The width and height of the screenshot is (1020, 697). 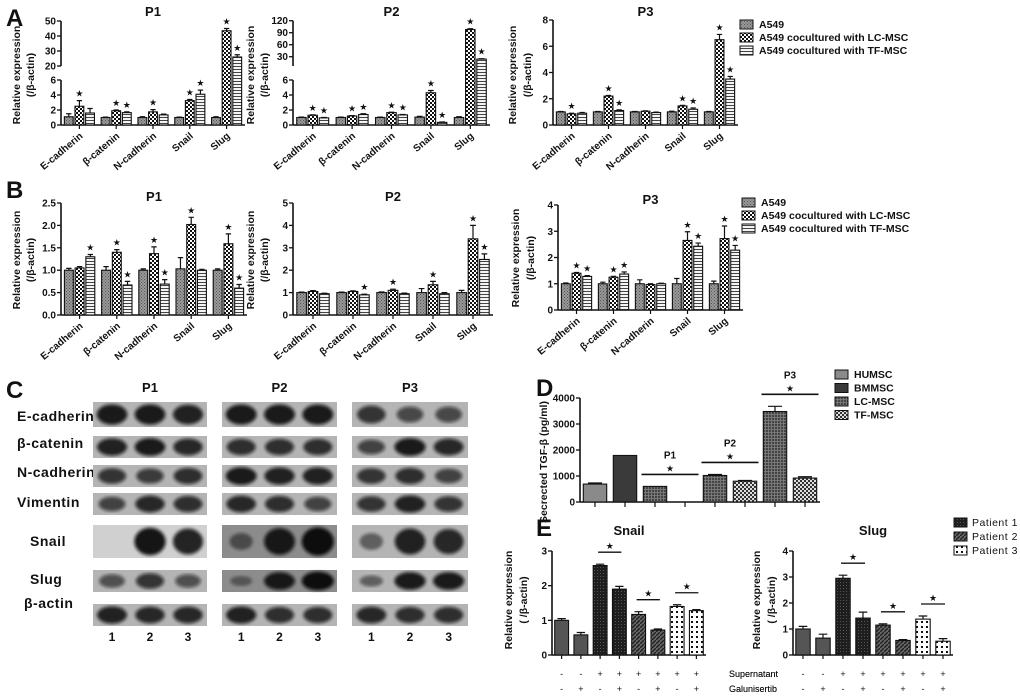 What do you see at coordinates (544, 388) in the screenshot?
I see `panel-letter: D` at bounding box center [544, 388].